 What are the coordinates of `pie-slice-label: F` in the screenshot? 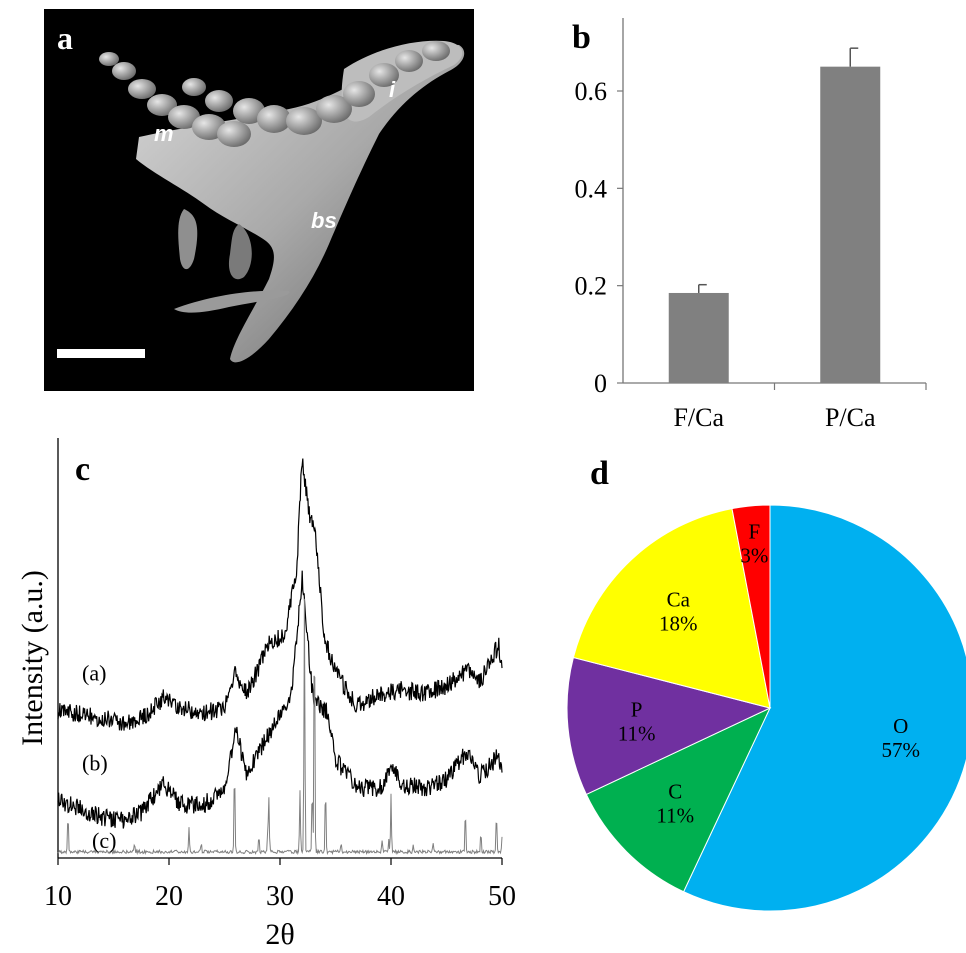 It's located at (754, 531).